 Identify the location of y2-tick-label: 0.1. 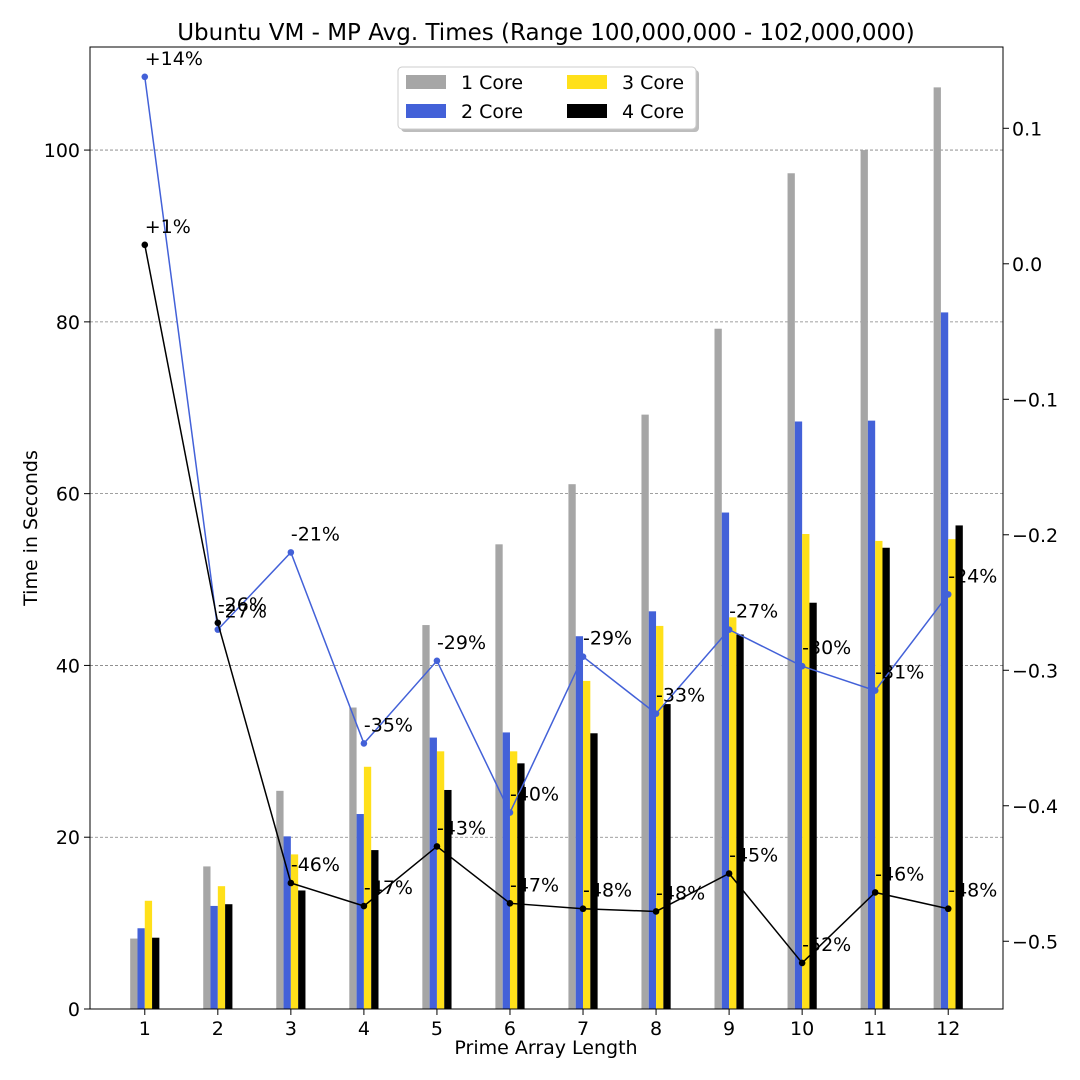
(1027, 129).